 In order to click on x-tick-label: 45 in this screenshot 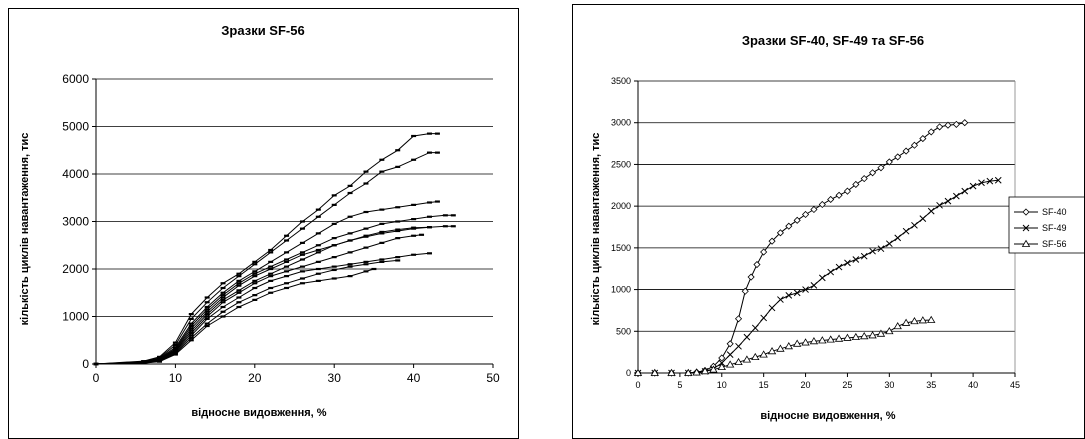, I will do `click(1015, 385)`.